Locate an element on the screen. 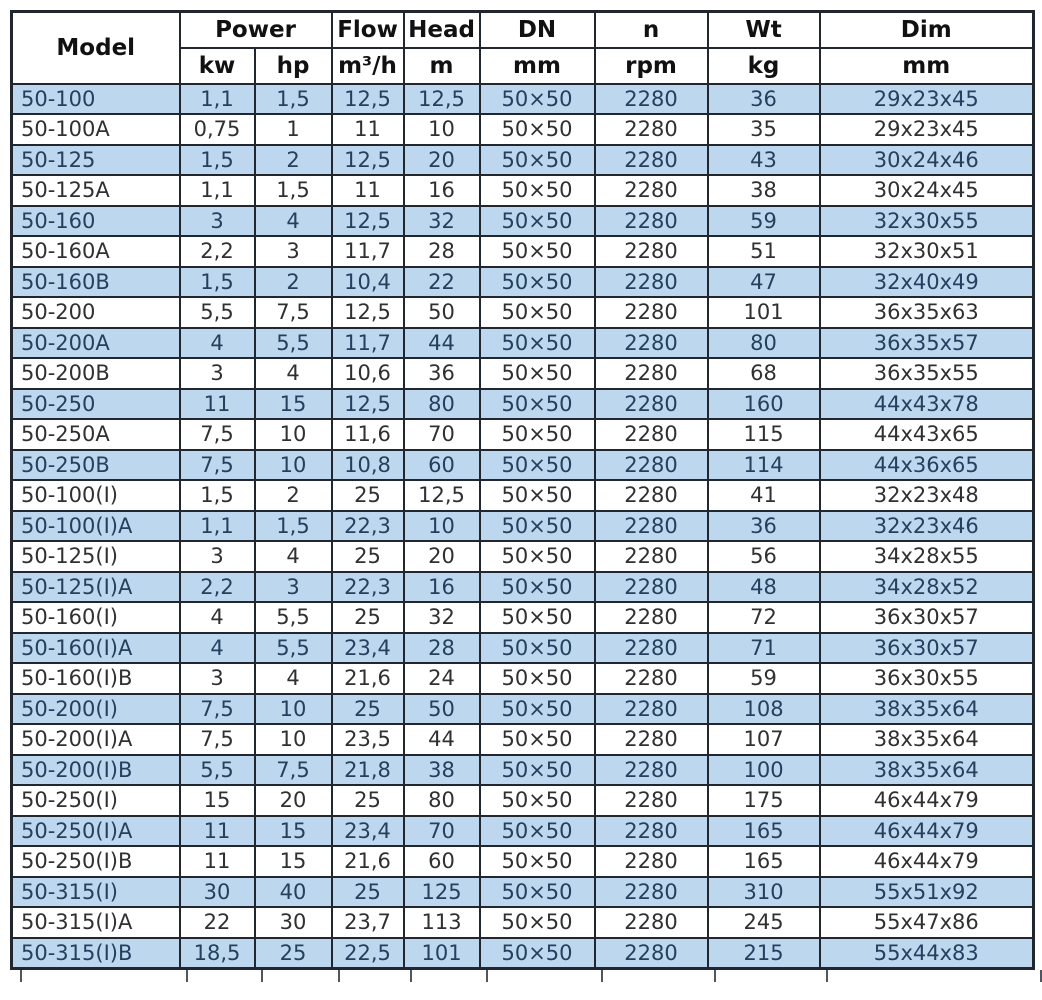 This screenshot has height=1000, width=1042. cell-head: 32 is located at coordinates (441, 617).